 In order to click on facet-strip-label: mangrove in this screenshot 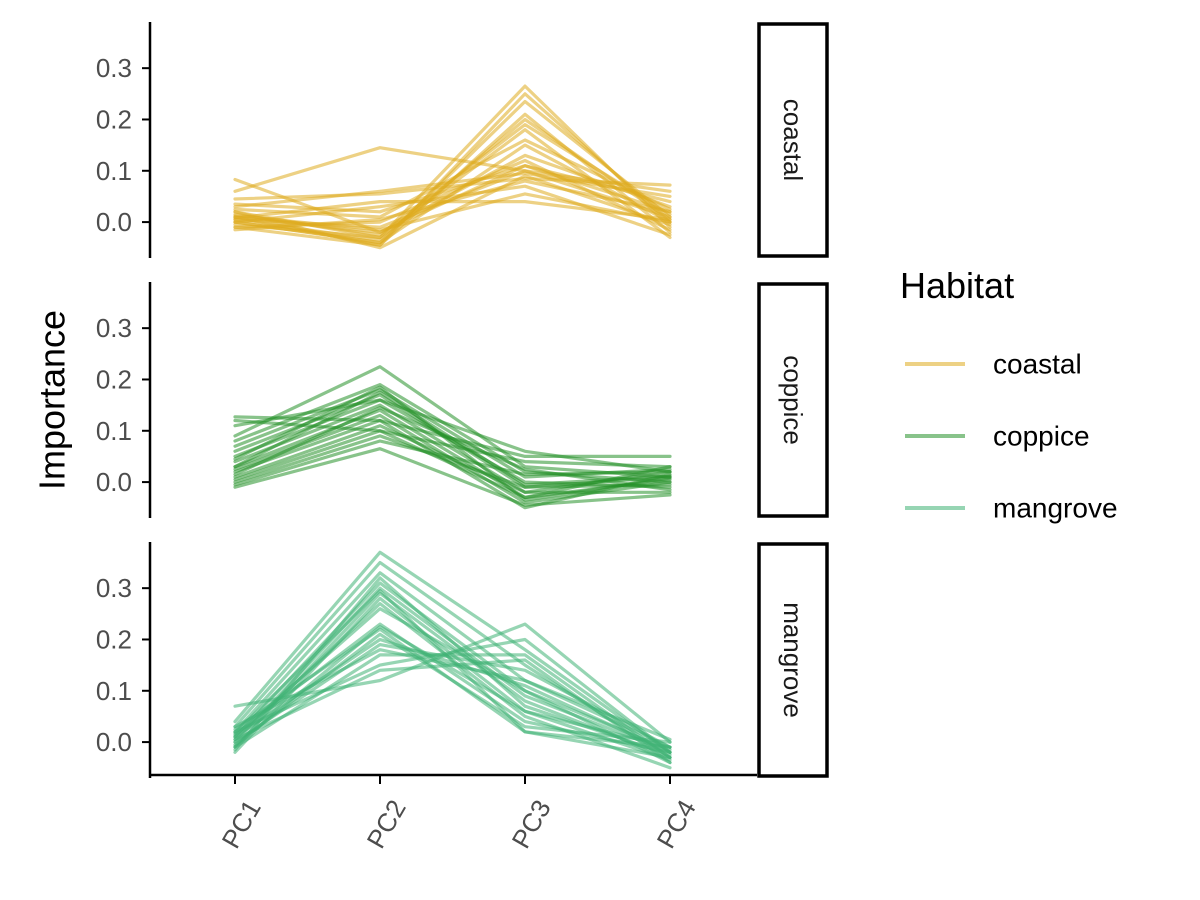, I will do `click(793, 660)`.